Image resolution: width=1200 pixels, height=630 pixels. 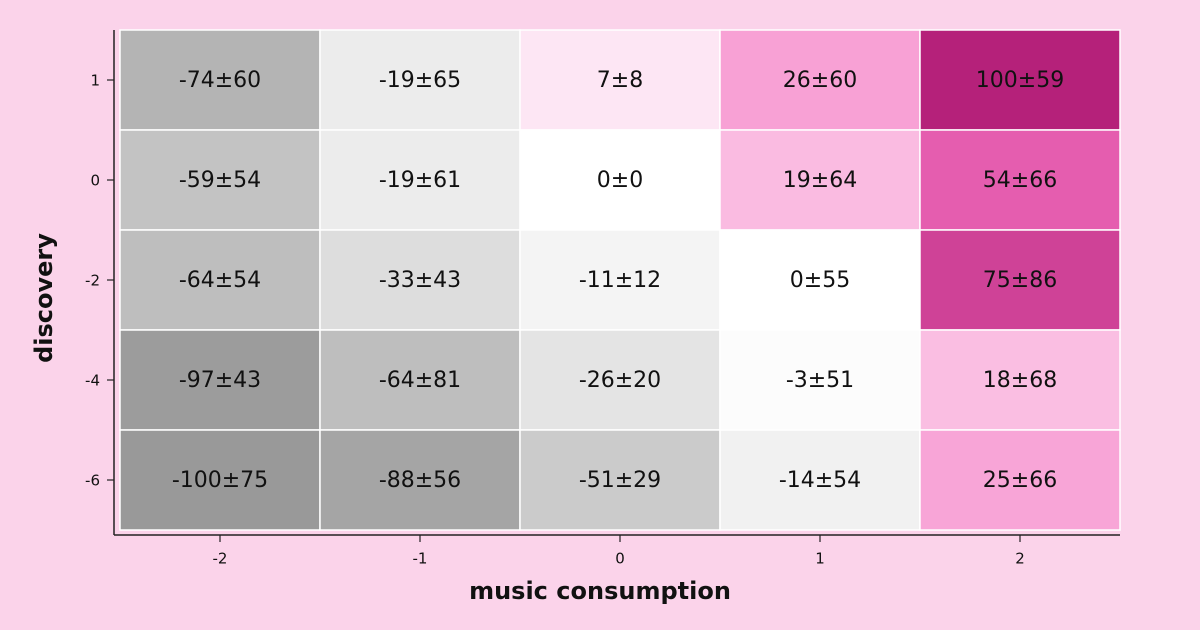 I want to click on cell-label: -51±29, so click(x=620, y=480).